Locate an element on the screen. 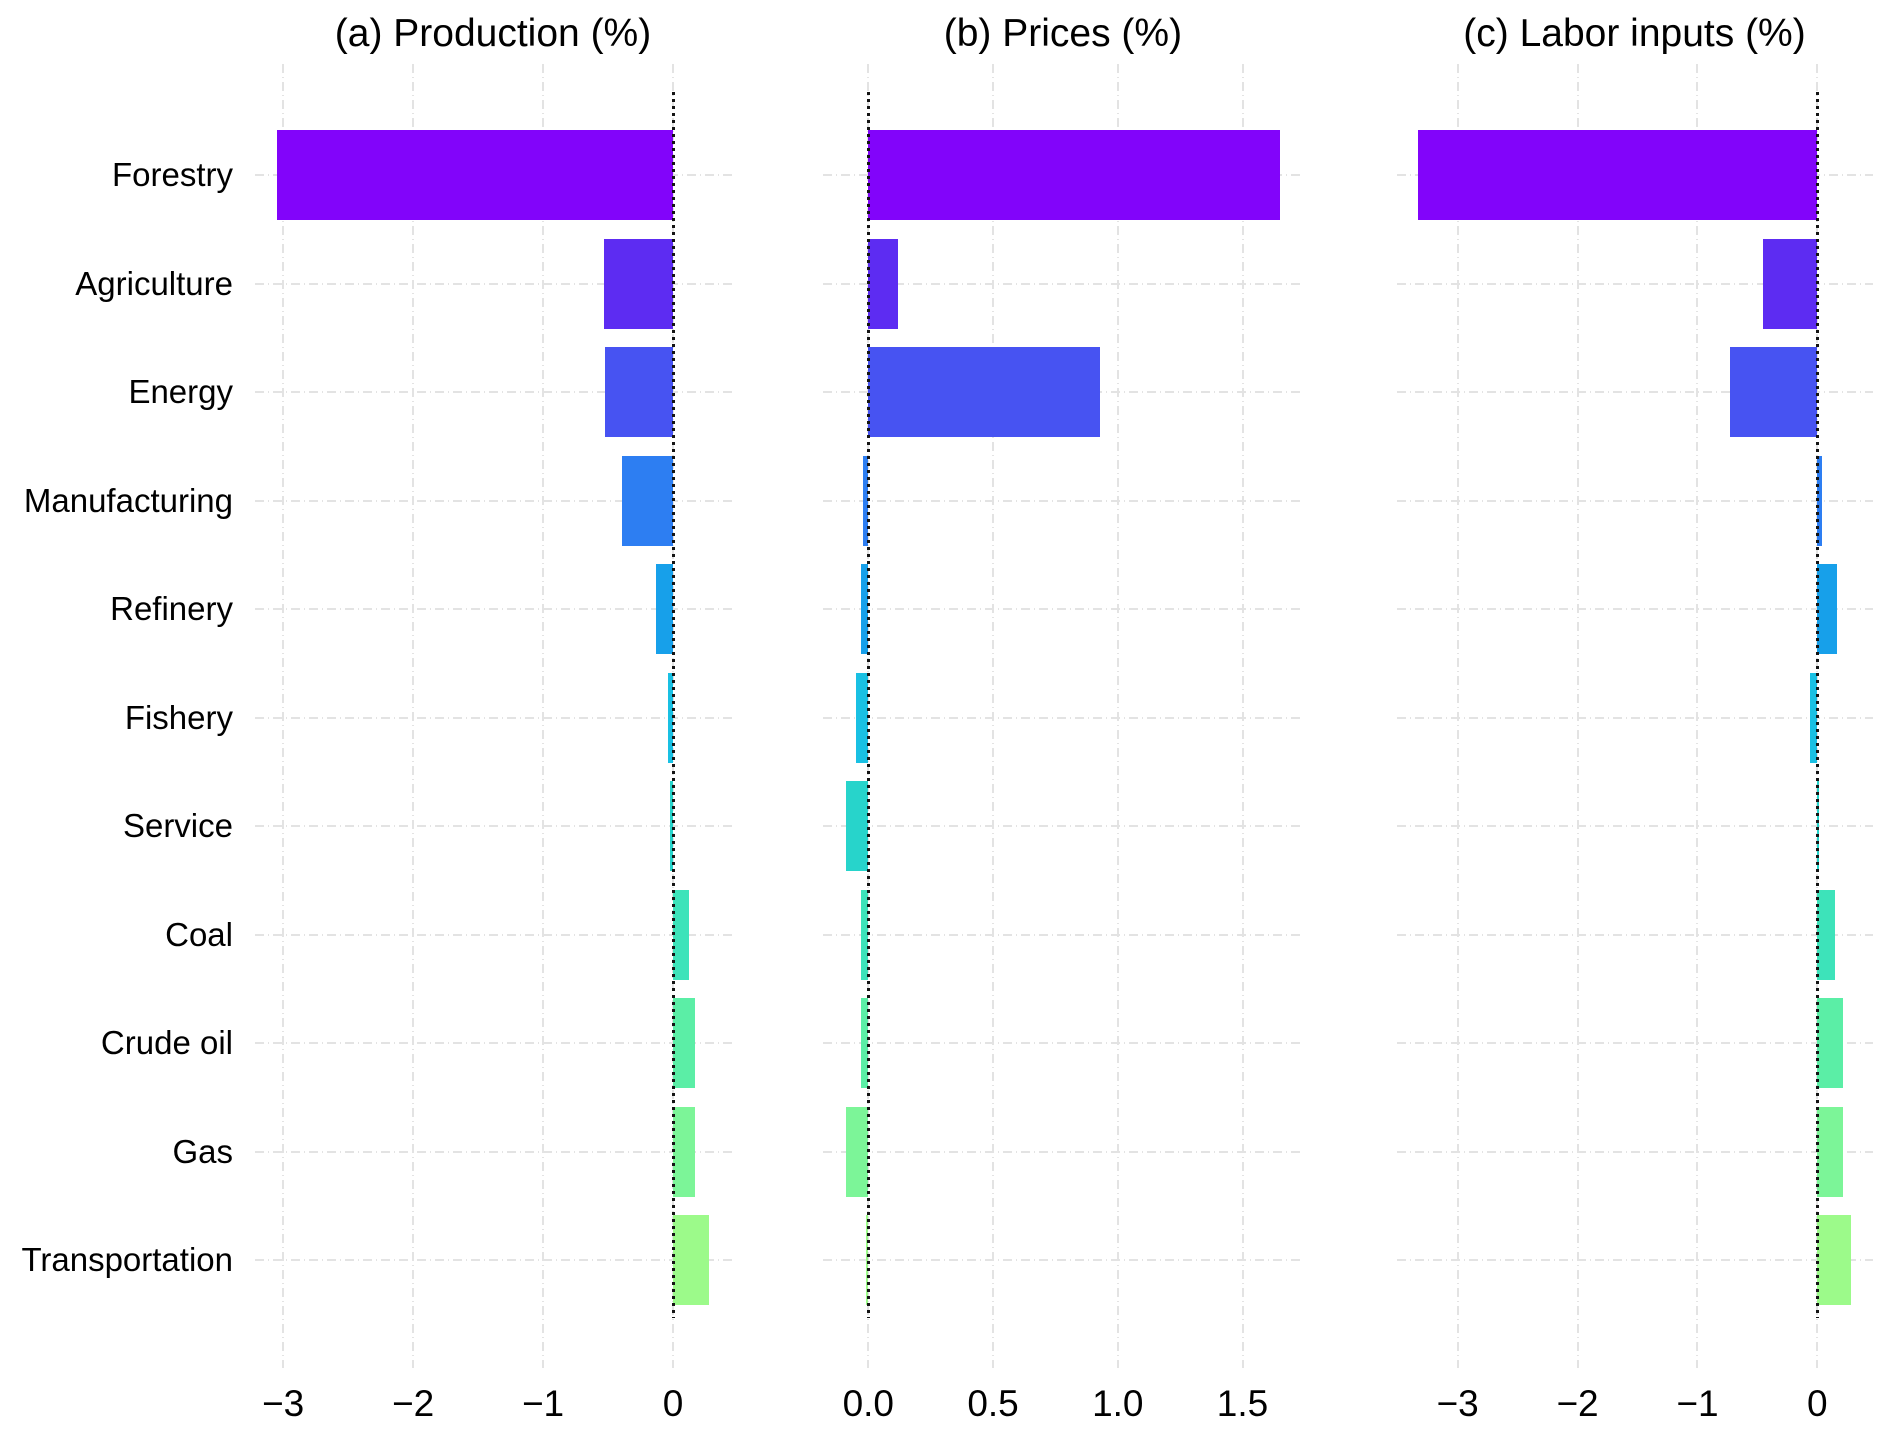 Image resolution: width=1892 pixels, height=1439 pixels. h-gridline-a-manufacturing is located at coordinates (493, 500).